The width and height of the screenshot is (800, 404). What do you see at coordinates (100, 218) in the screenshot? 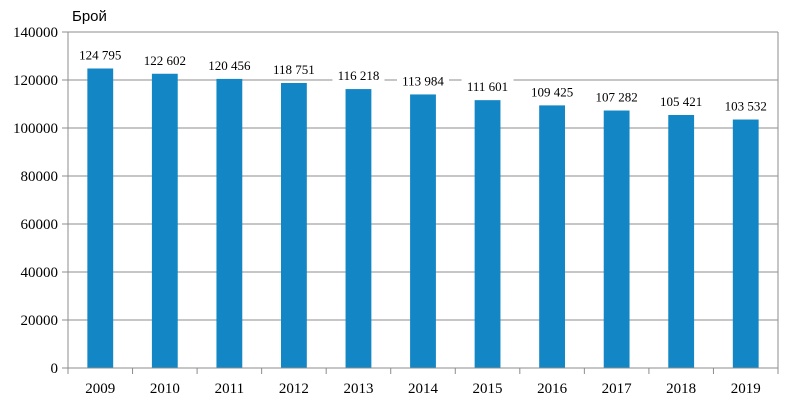
I see `bar-2009` at bounding box center [100, 218].